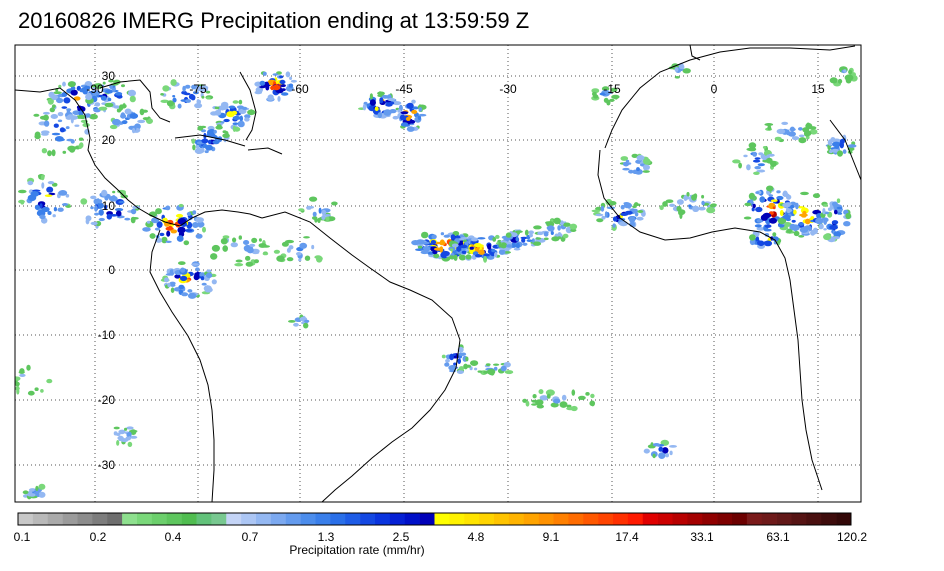  What do you see at coordinates (173, 537) in the screenshot?
I see `colorbar-tick-label: 0.4` at bounding box center [173, 537].